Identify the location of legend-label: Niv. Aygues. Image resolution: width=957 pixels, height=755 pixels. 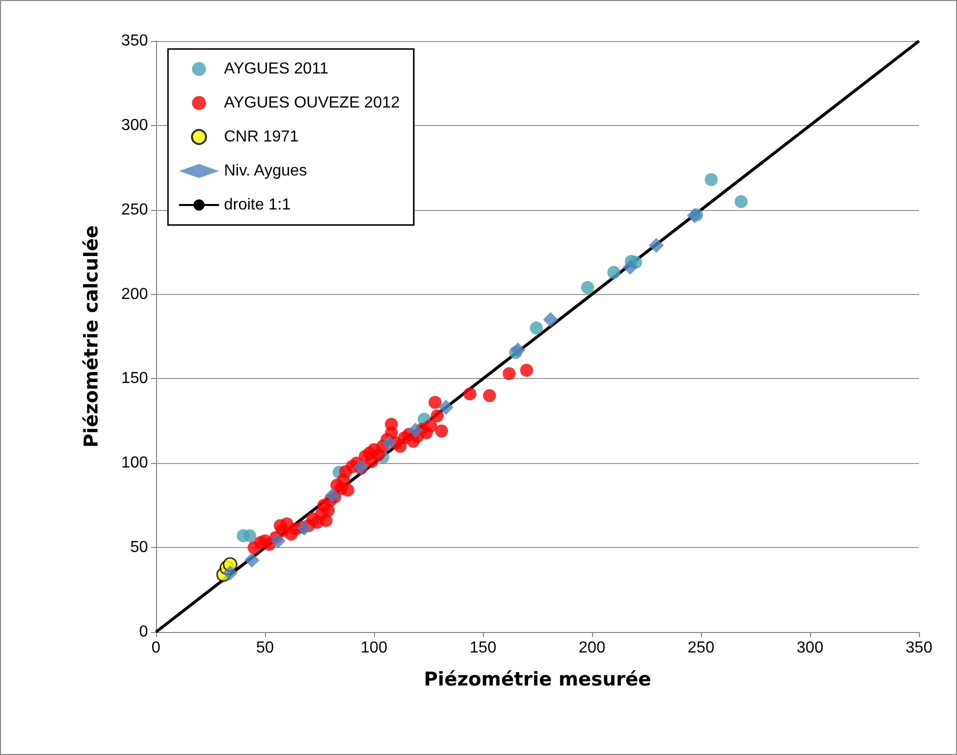
(266, 171).